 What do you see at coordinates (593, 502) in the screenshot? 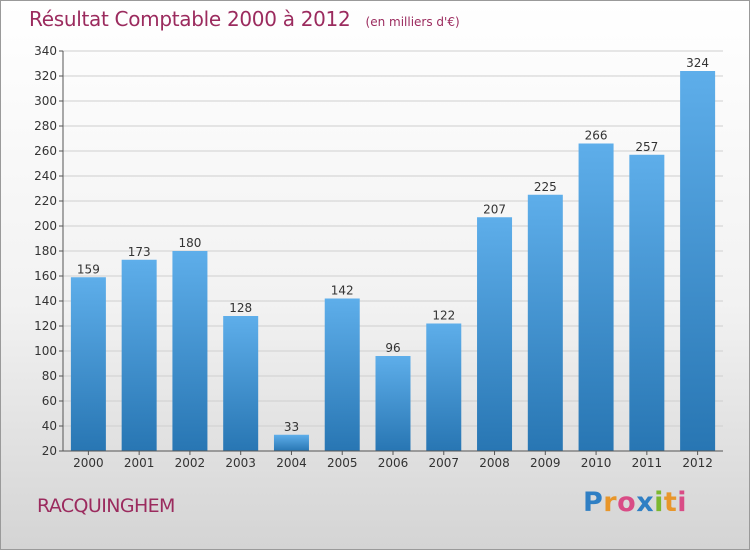
I see `brand-letter: P` at bounding box center [593, 502].